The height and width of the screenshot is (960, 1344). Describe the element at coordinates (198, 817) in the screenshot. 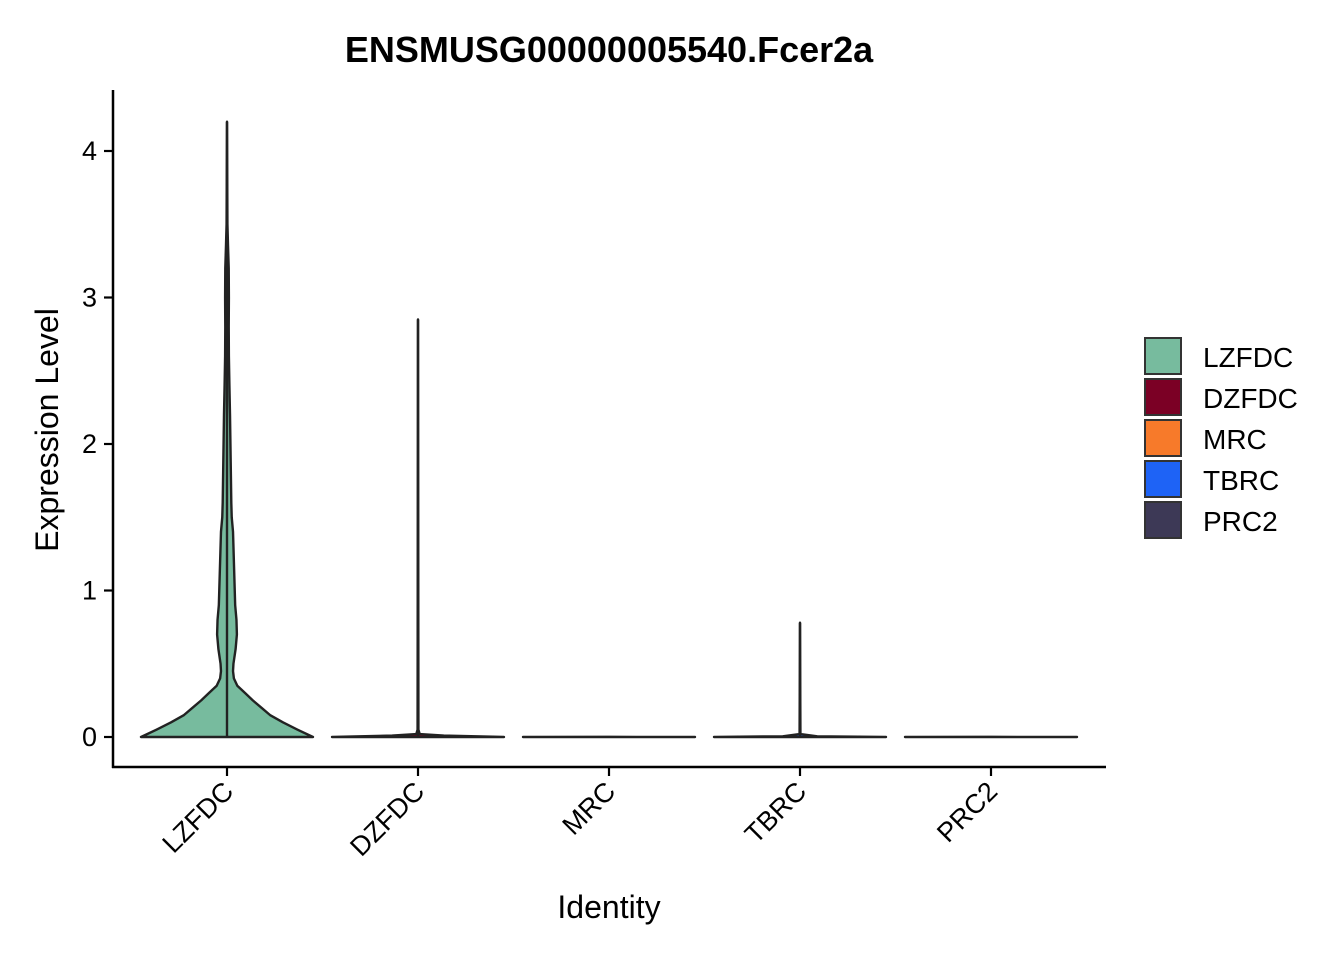

I see `x-tick-label: LZFDC` at that location.